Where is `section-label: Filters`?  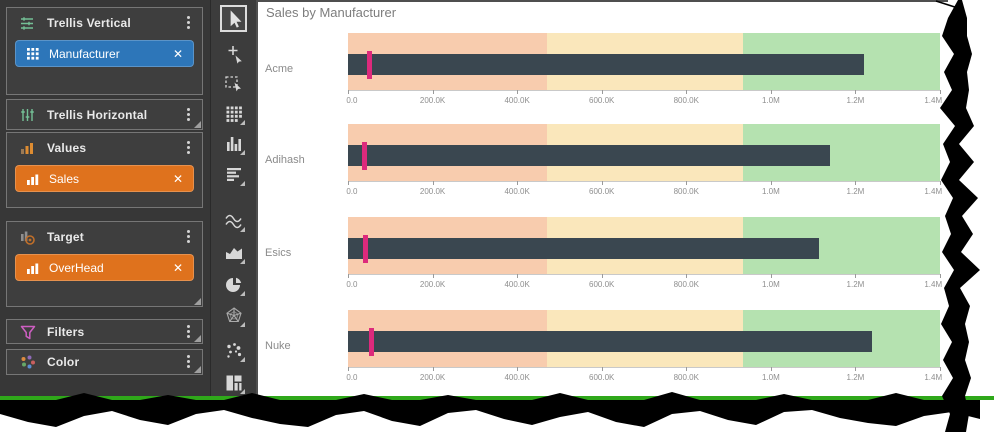
section-label: Filters is located at coordinates (66, 331).